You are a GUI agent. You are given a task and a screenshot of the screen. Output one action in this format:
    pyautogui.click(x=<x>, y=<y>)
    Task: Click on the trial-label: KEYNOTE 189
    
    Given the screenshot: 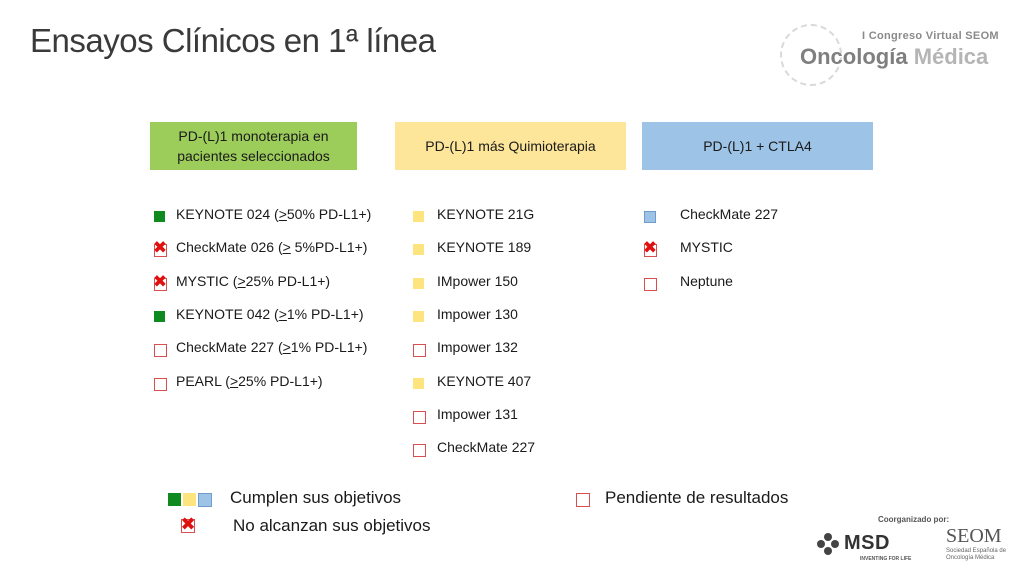 What is the action you would take?
    pyautogui.click(x=484, y=247)
    